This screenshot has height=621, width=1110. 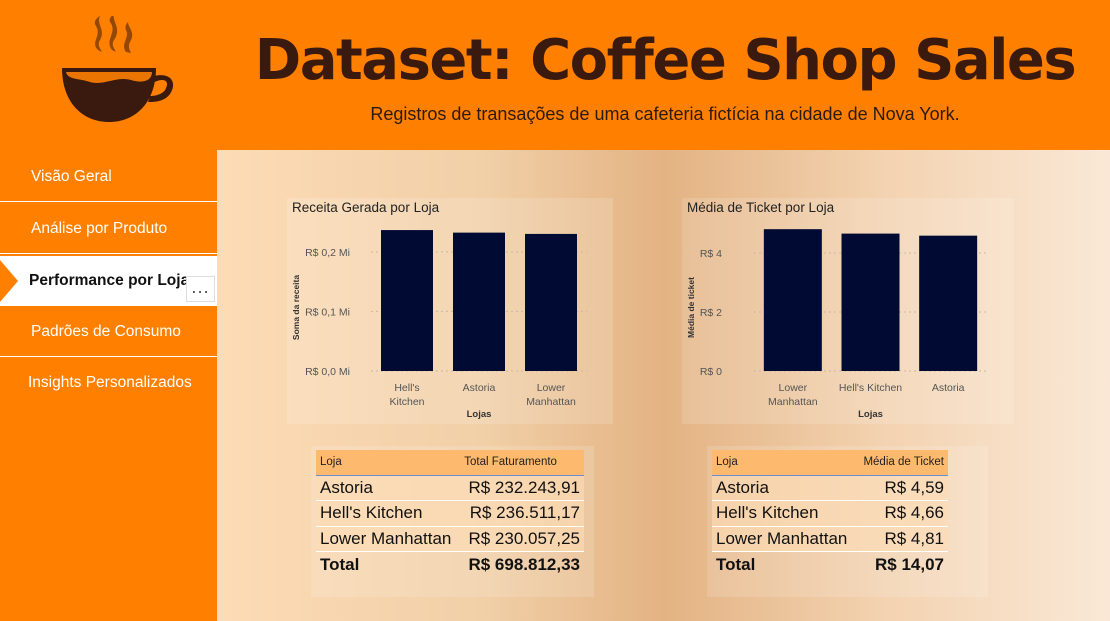 I want to click on x-tick-label: Hell's Kitchen, so click(x=870, y=388).